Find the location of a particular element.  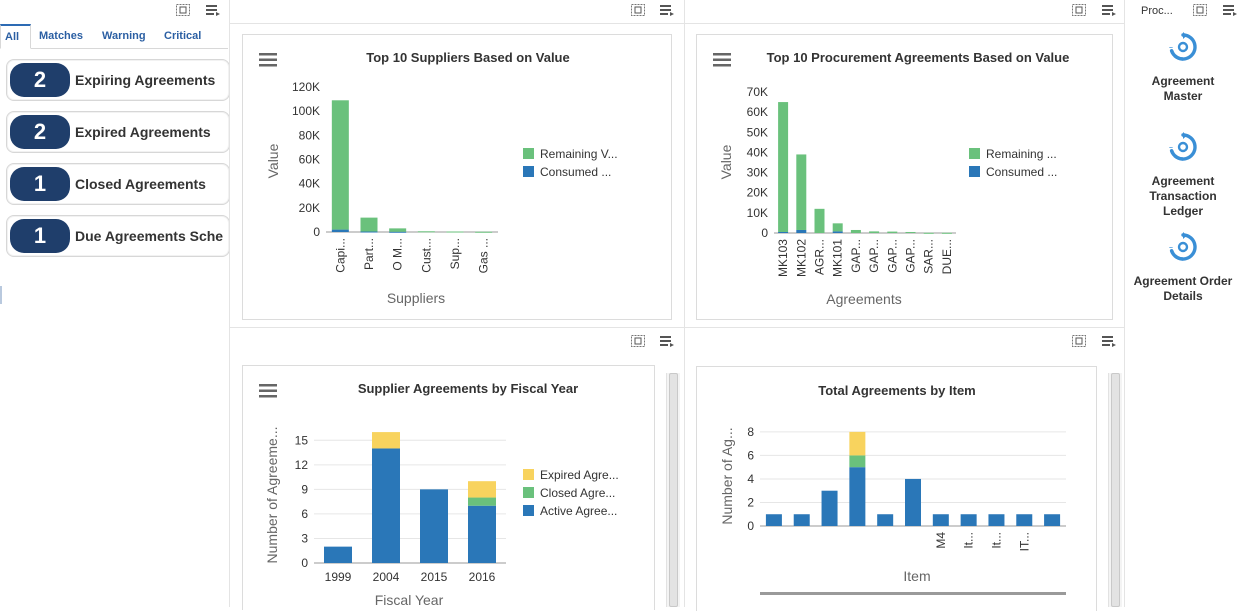

y-tick-label: 70K is located at coordinates (757, 92).